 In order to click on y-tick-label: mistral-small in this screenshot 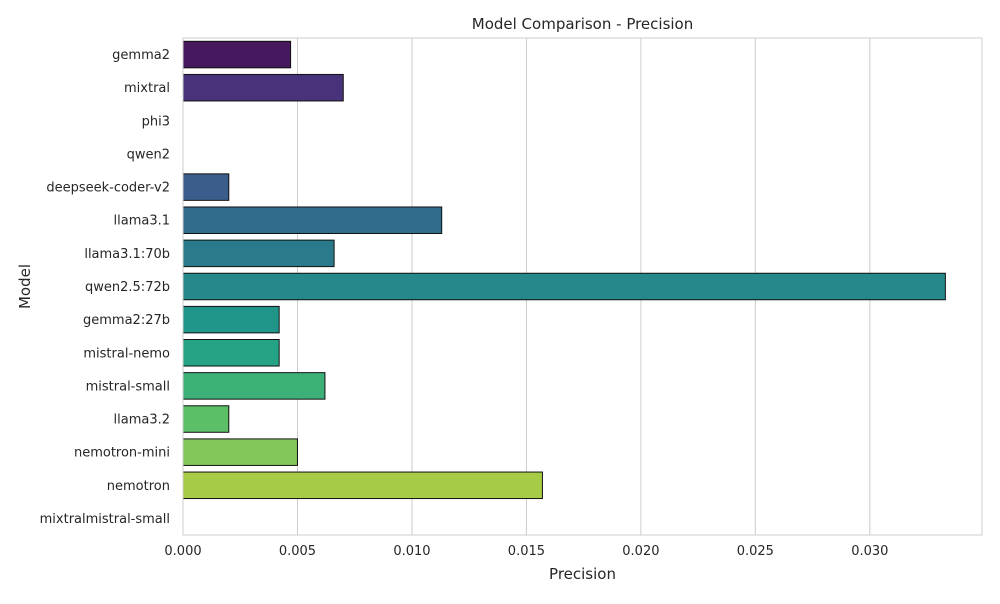, I will do `click(128, 386)`.